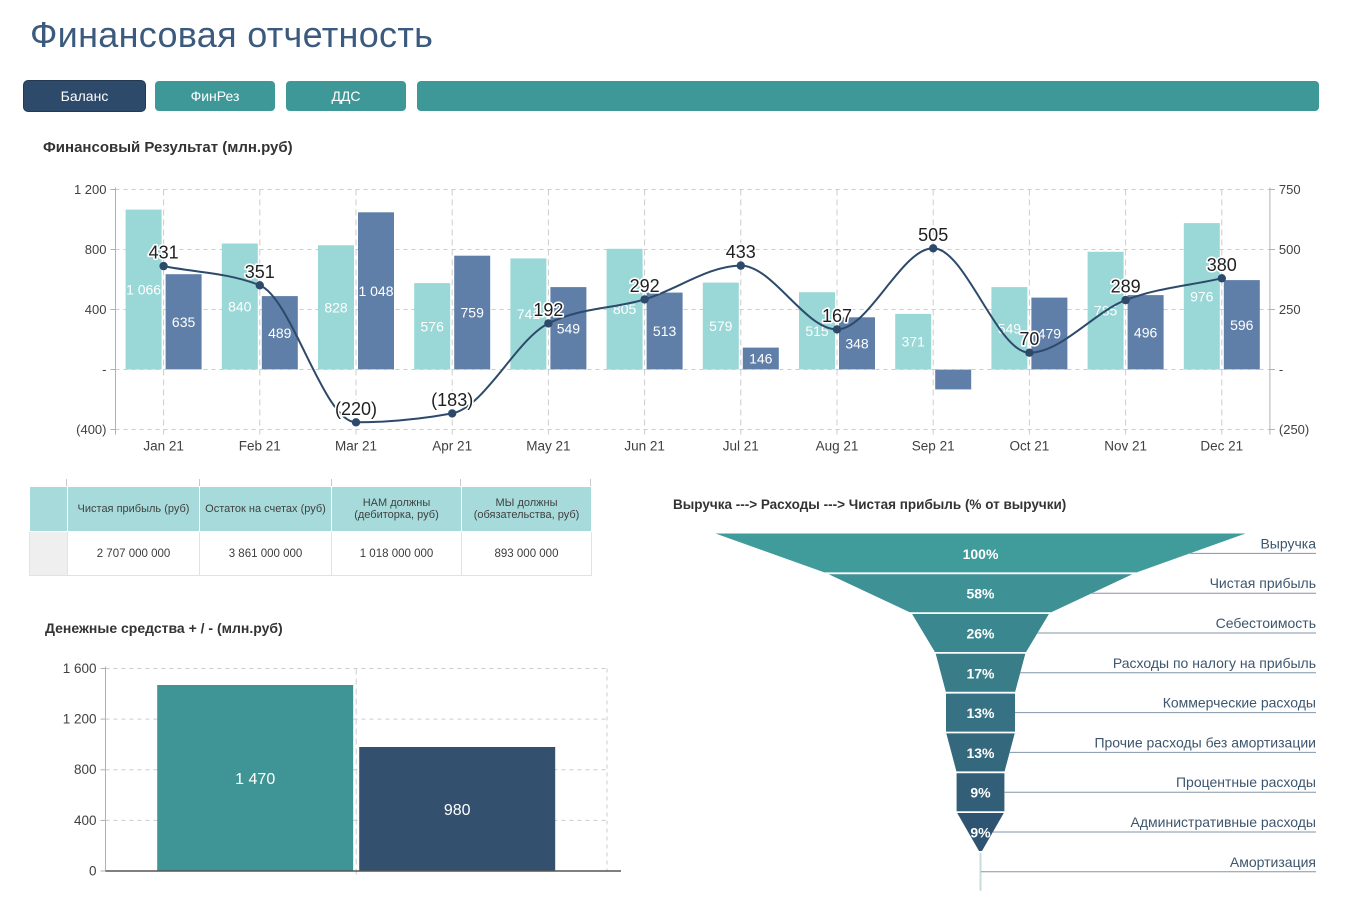 The image size is (1346, 905). What do you see at coordinates (375, 291) in the screenshot?
I see `svg-text: 1 048` at bounding box center [375, 291].